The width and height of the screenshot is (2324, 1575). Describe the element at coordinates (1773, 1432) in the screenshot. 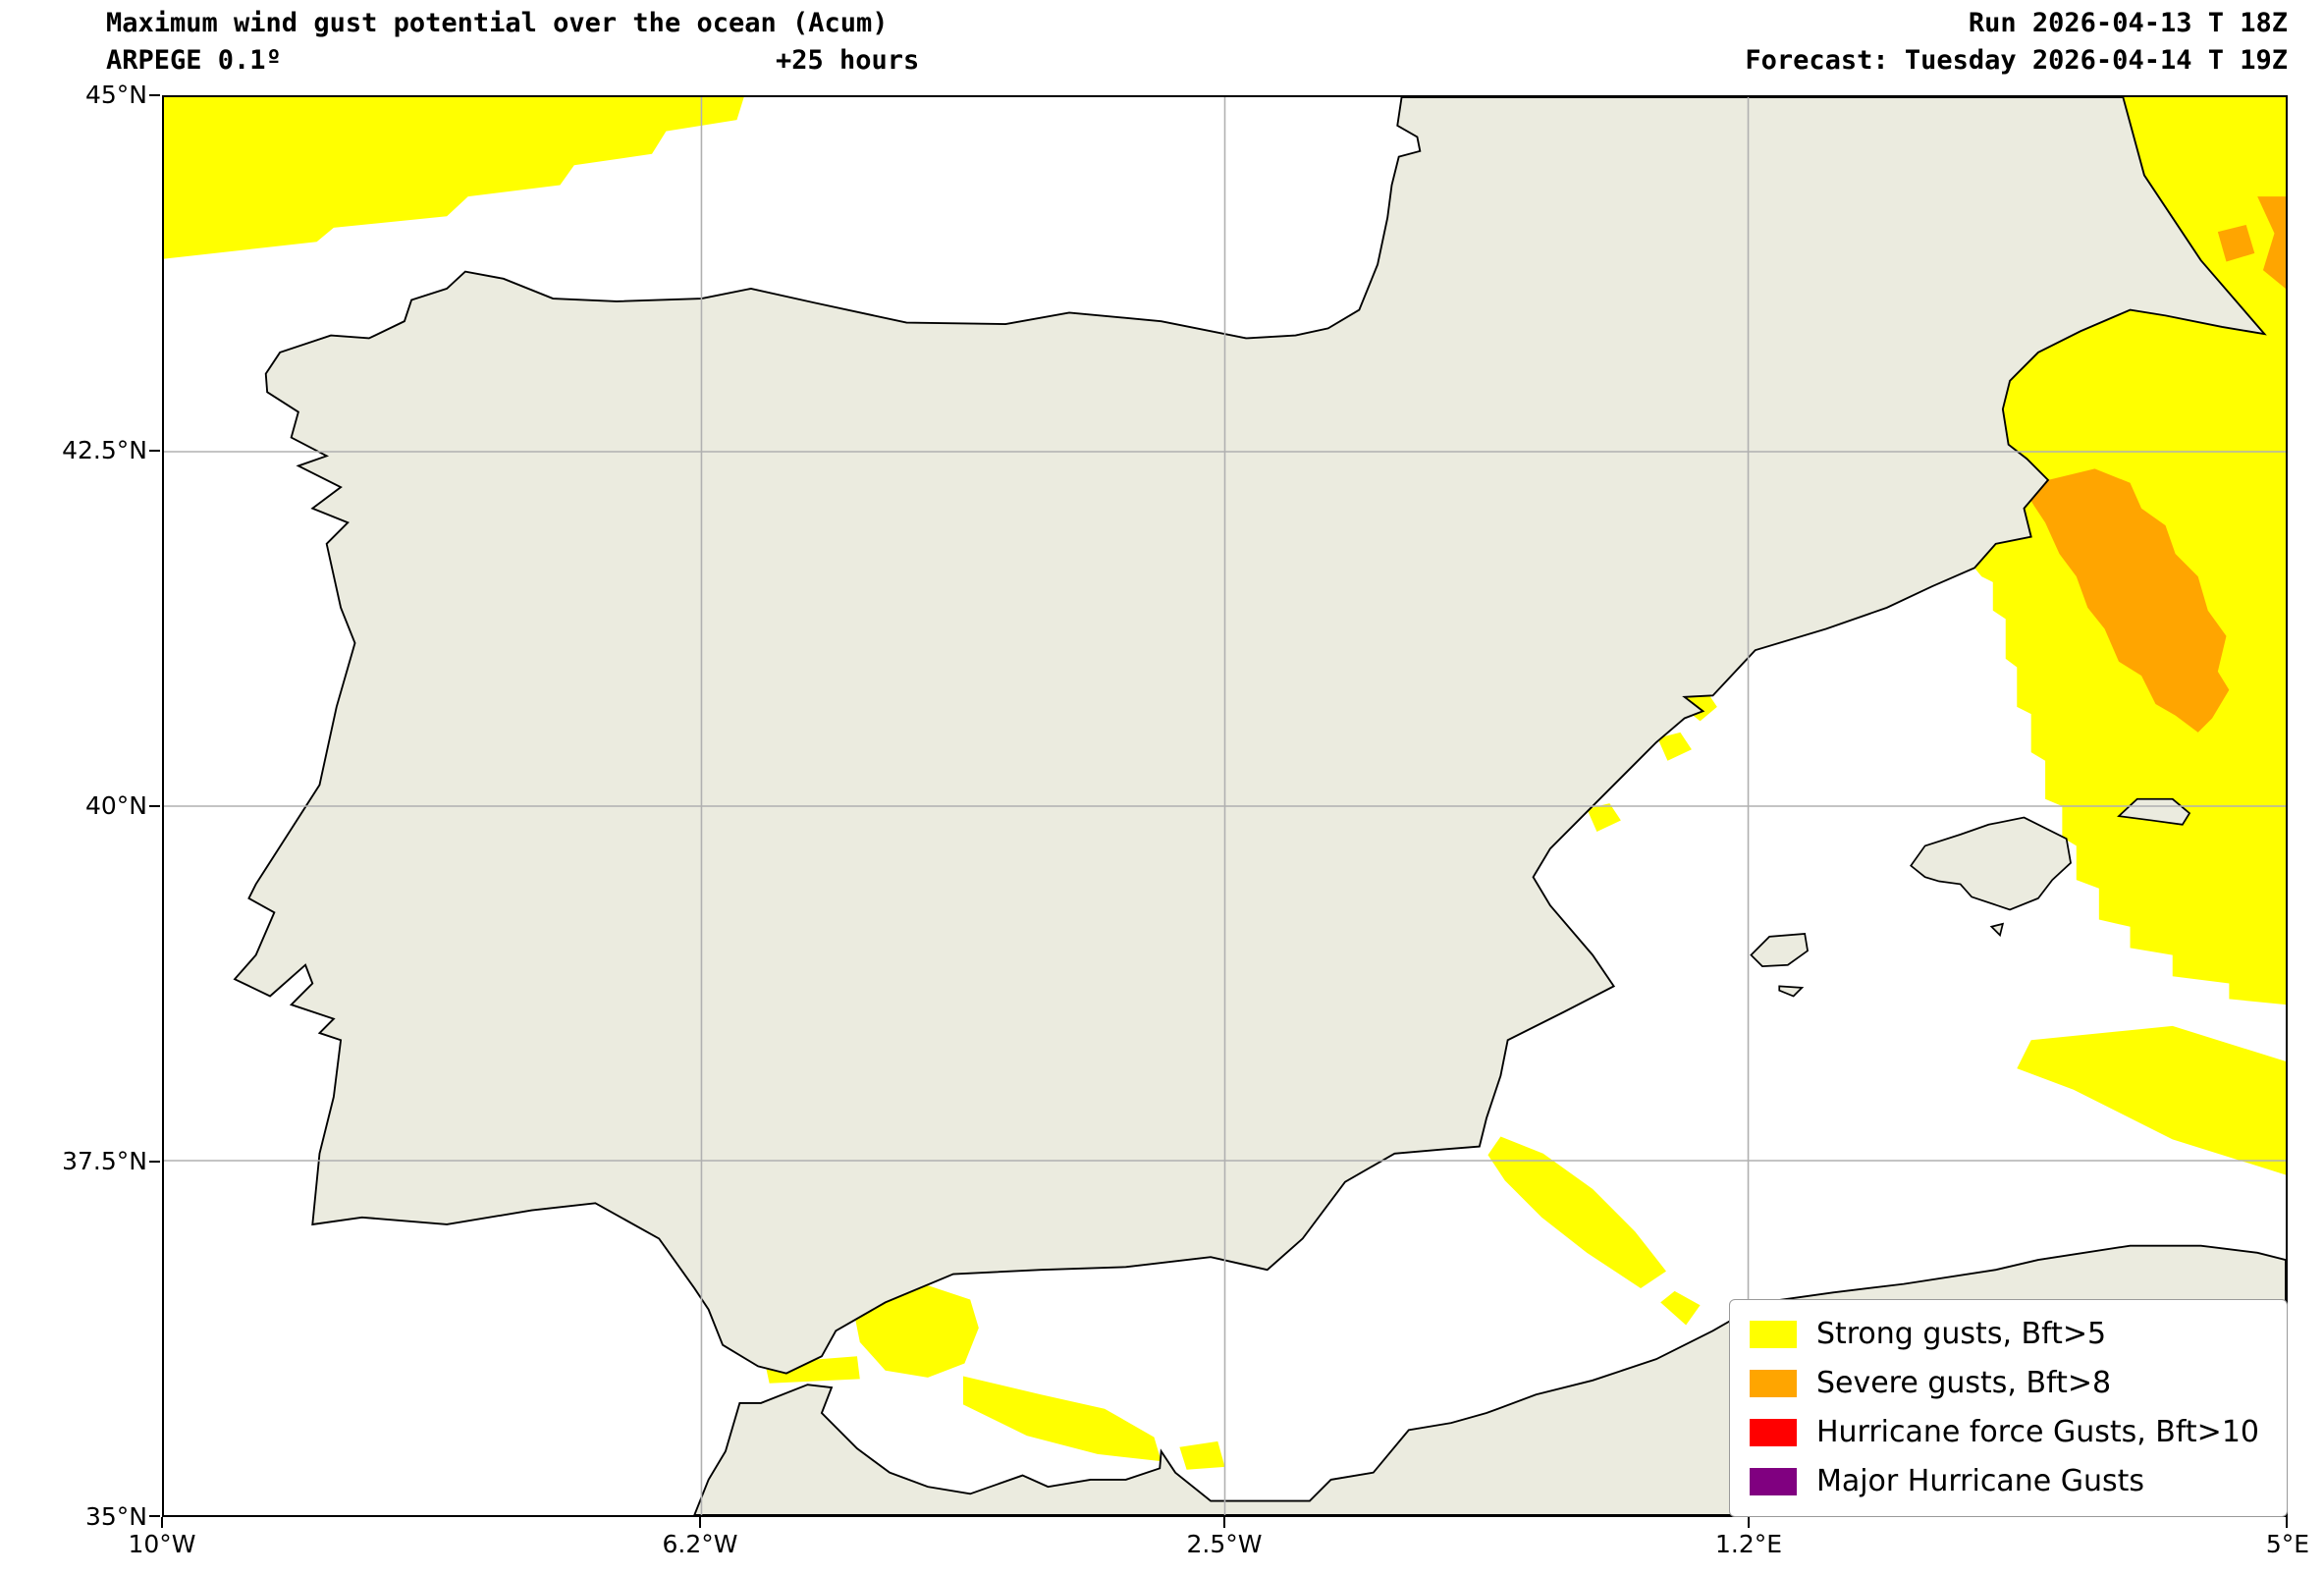

I see `legend-swatch-hurricane` at that location.